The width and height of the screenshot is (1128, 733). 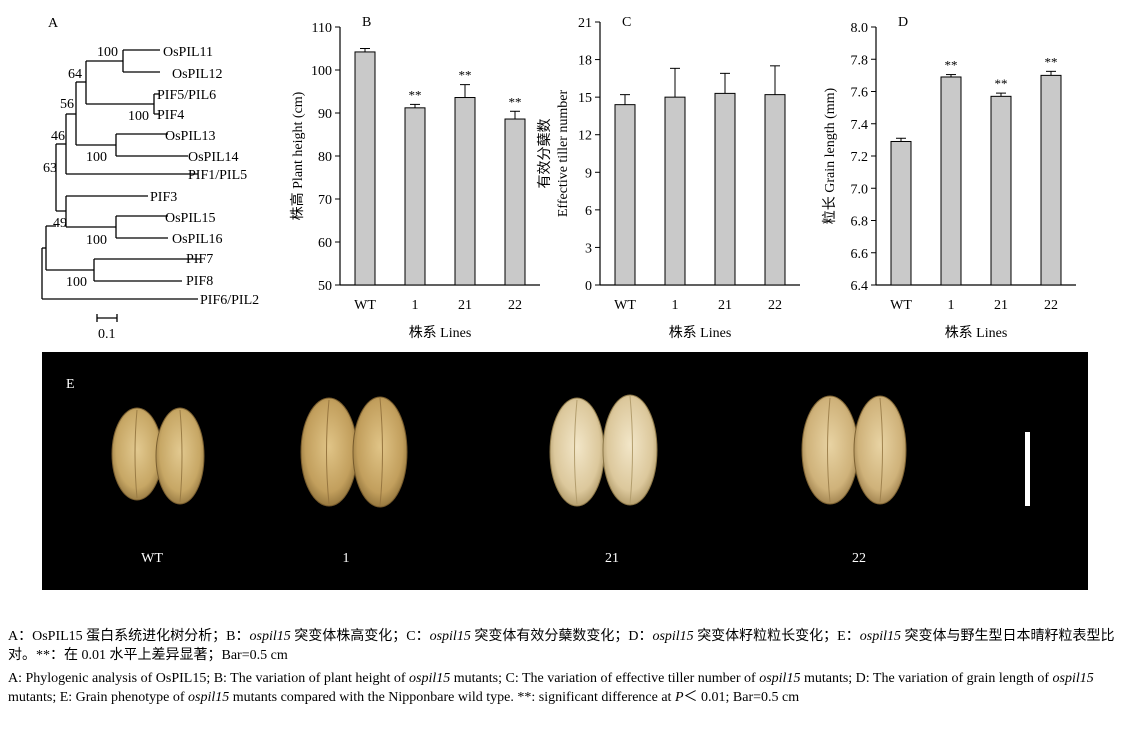 What do you see at coordinates (585, 61) in the screenshot?
I see `y-tick-label: 18` at bounding box center [585, 61].